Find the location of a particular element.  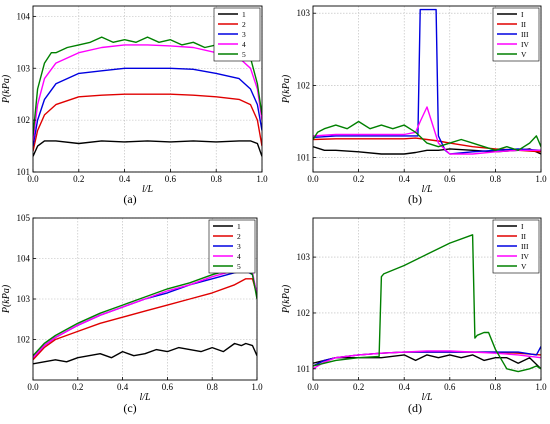

panel-label: (a) is located at coordinates (129, 199).